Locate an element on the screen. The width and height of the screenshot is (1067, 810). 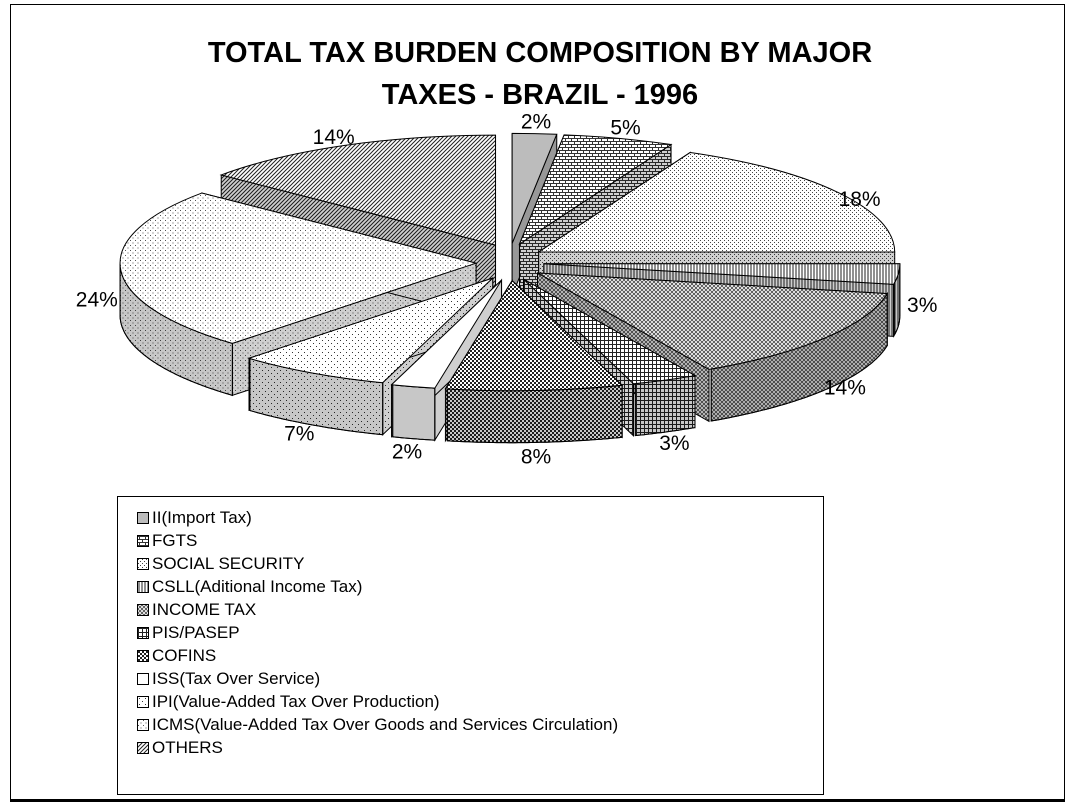
slice-value-label: 7% is located at coordinates (299, 434).